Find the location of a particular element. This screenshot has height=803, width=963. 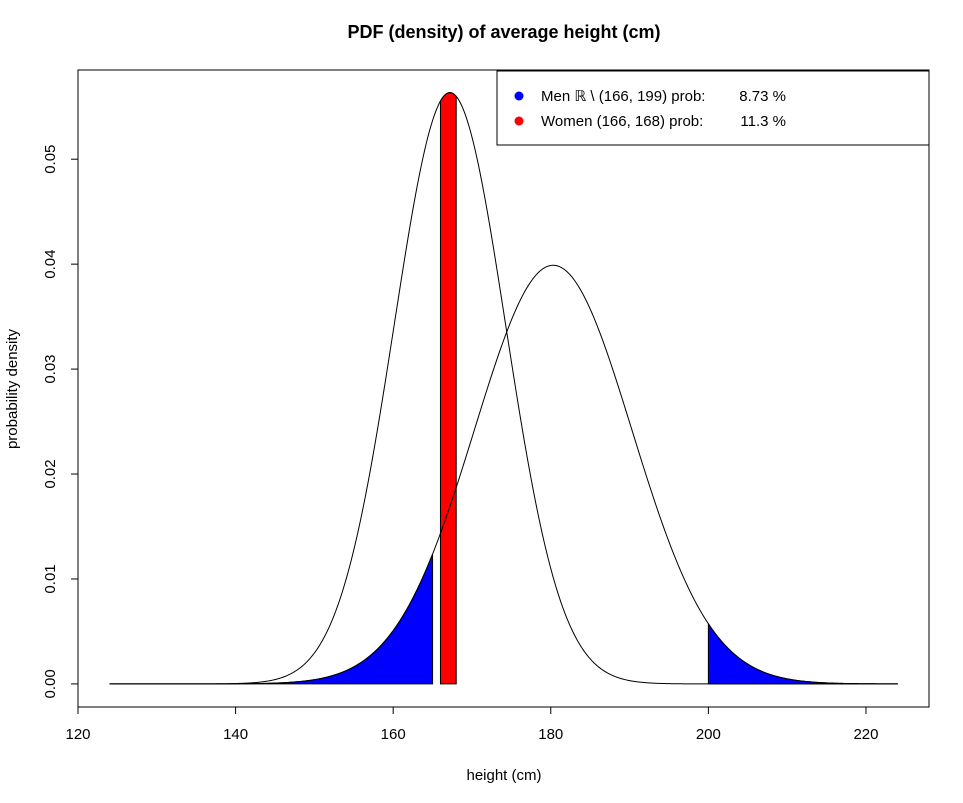

y-axis-label: probability density is located at coordinates (12, 388).